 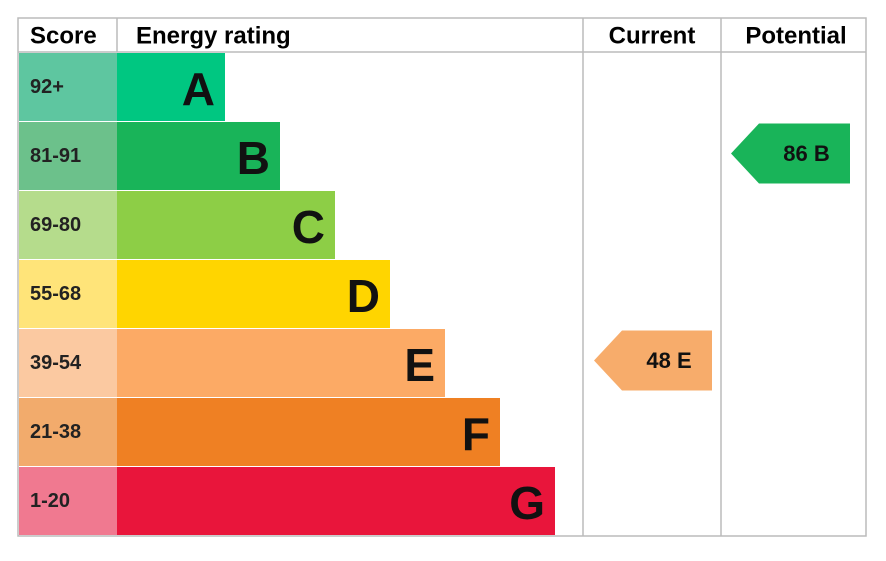 I want to click on rating-letter: B, so click(x=253, y=158).